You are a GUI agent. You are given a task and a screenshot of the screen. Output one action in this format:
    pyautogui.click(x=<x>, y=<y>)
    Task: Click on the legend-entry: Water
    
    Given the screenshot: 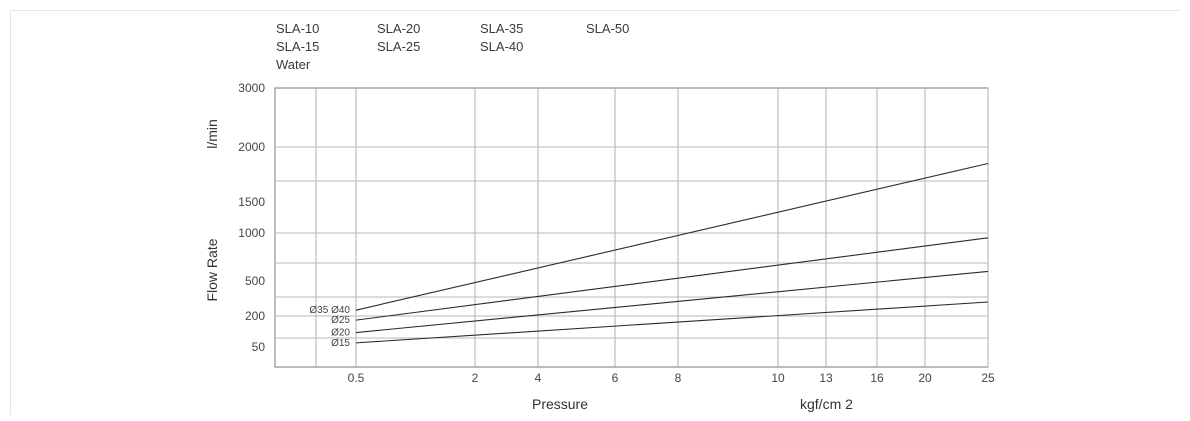 What is the action you would take?
    pyautogui.click(x=293, y=64)
    